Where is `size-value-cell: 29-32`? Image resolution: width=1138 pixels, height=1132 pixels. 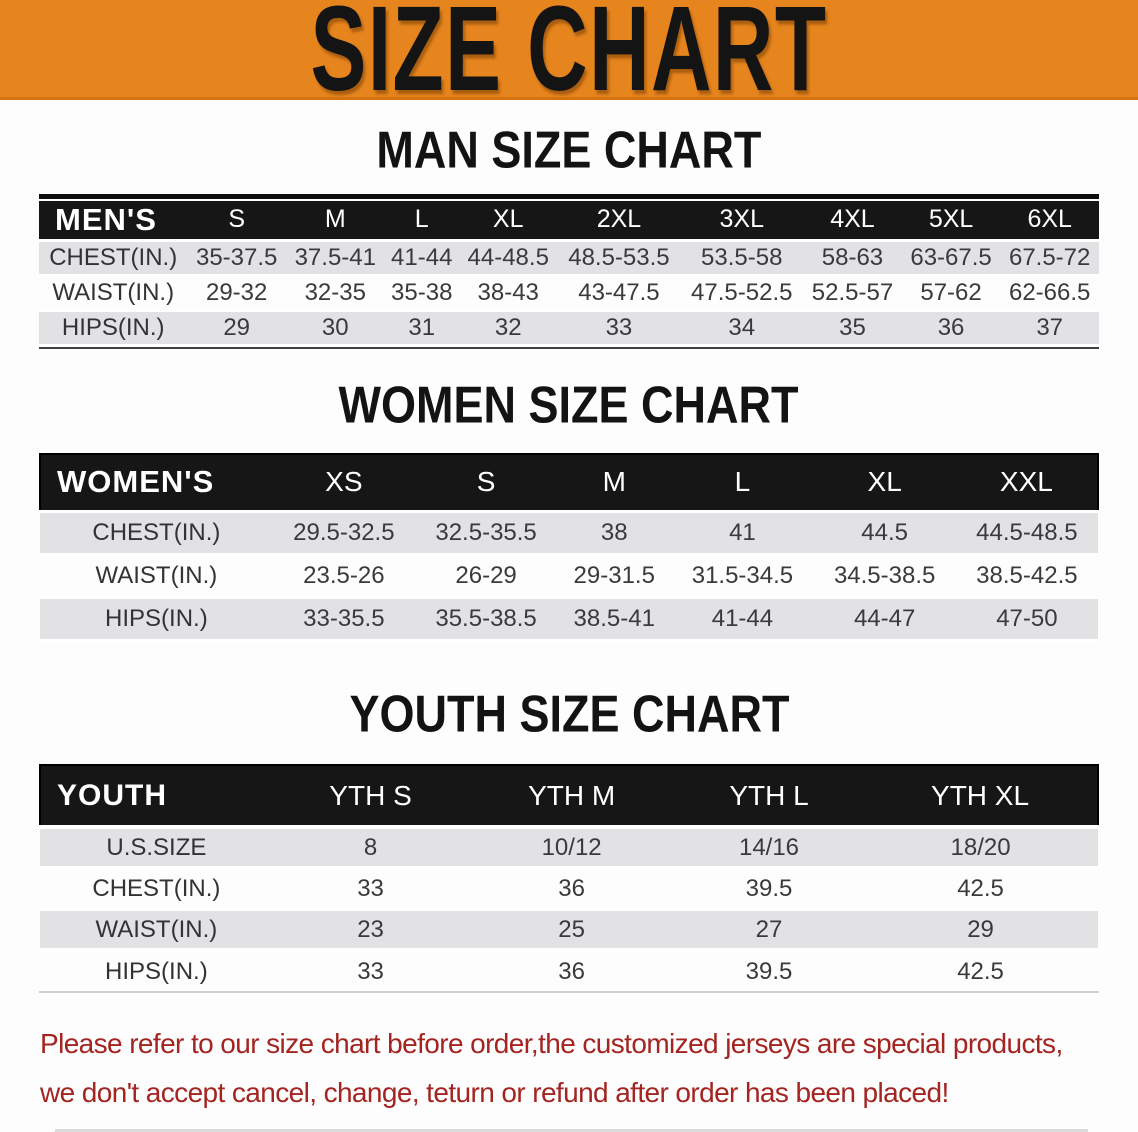
size-value-cell: 29-32 is located at coordinates (236, 292).